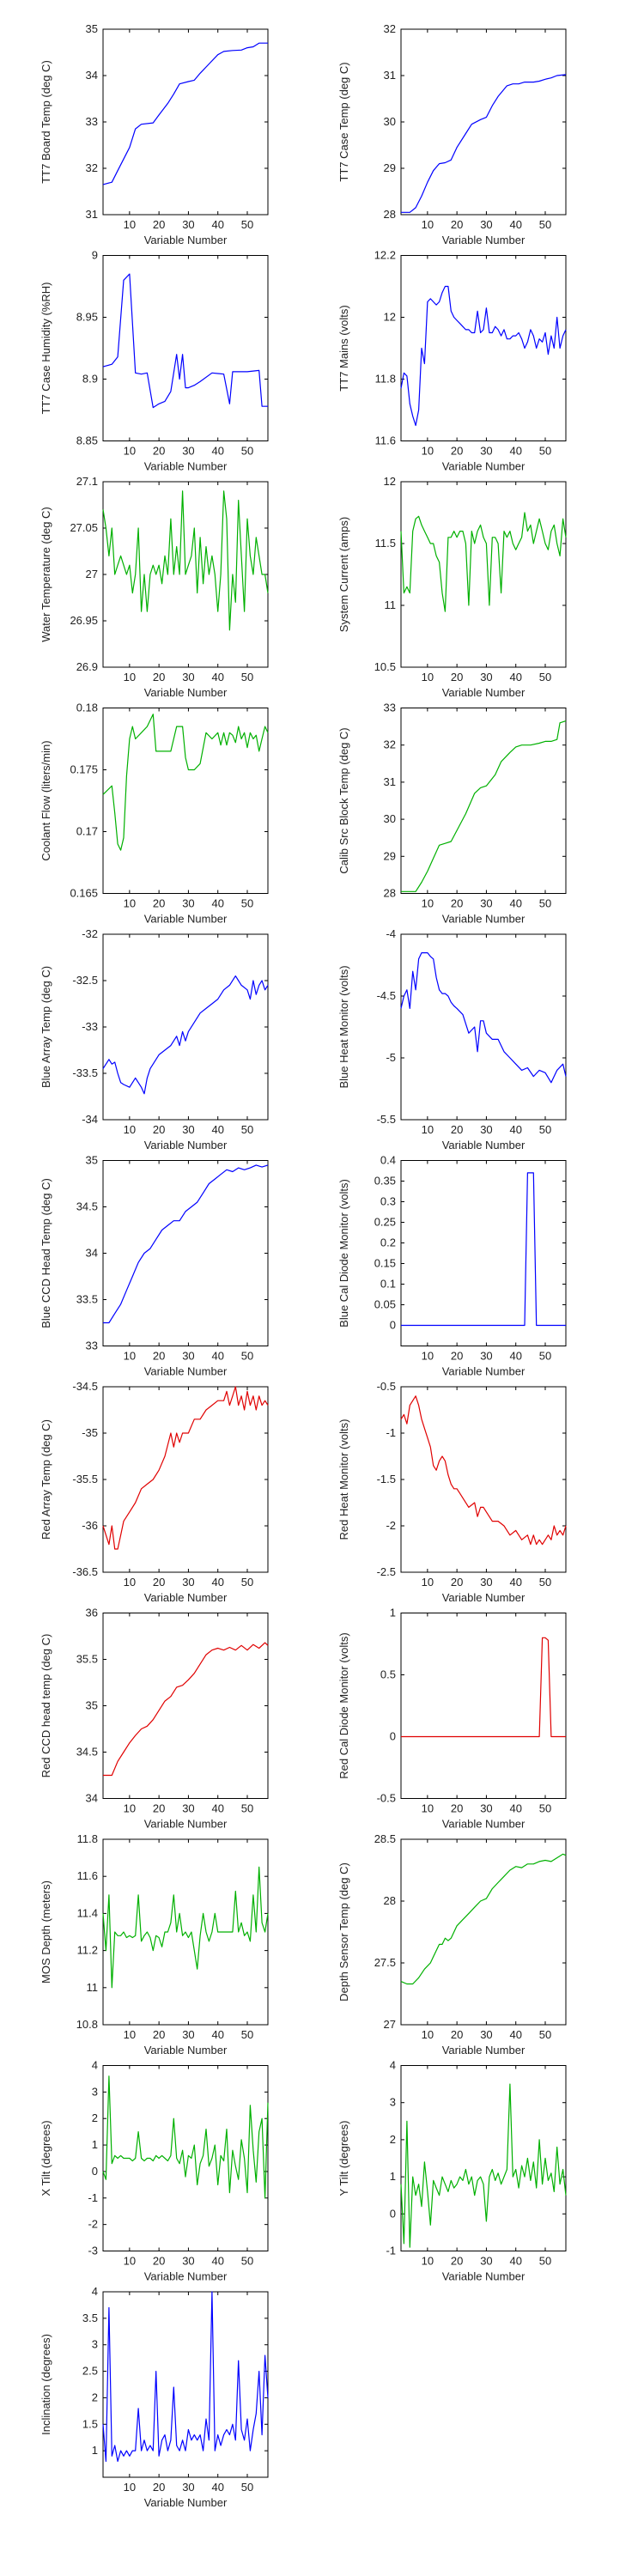 Image resolution: width=644 pixels, height=2576 pixels. I want to click on y-tick-label: -5, so click(391, 1057).